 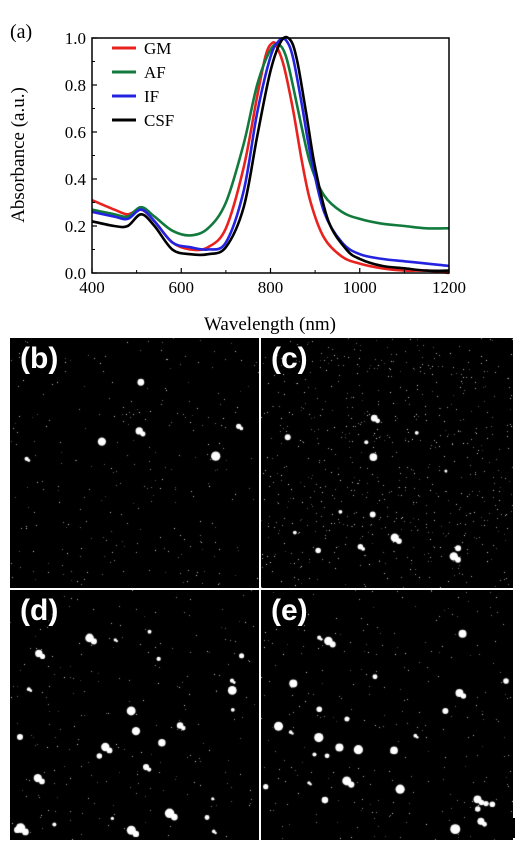 What do you see at coordinates (143, 84) in the screenshot?
I see `legend: GM AF IF CSF` at bounding box center [143, 84].